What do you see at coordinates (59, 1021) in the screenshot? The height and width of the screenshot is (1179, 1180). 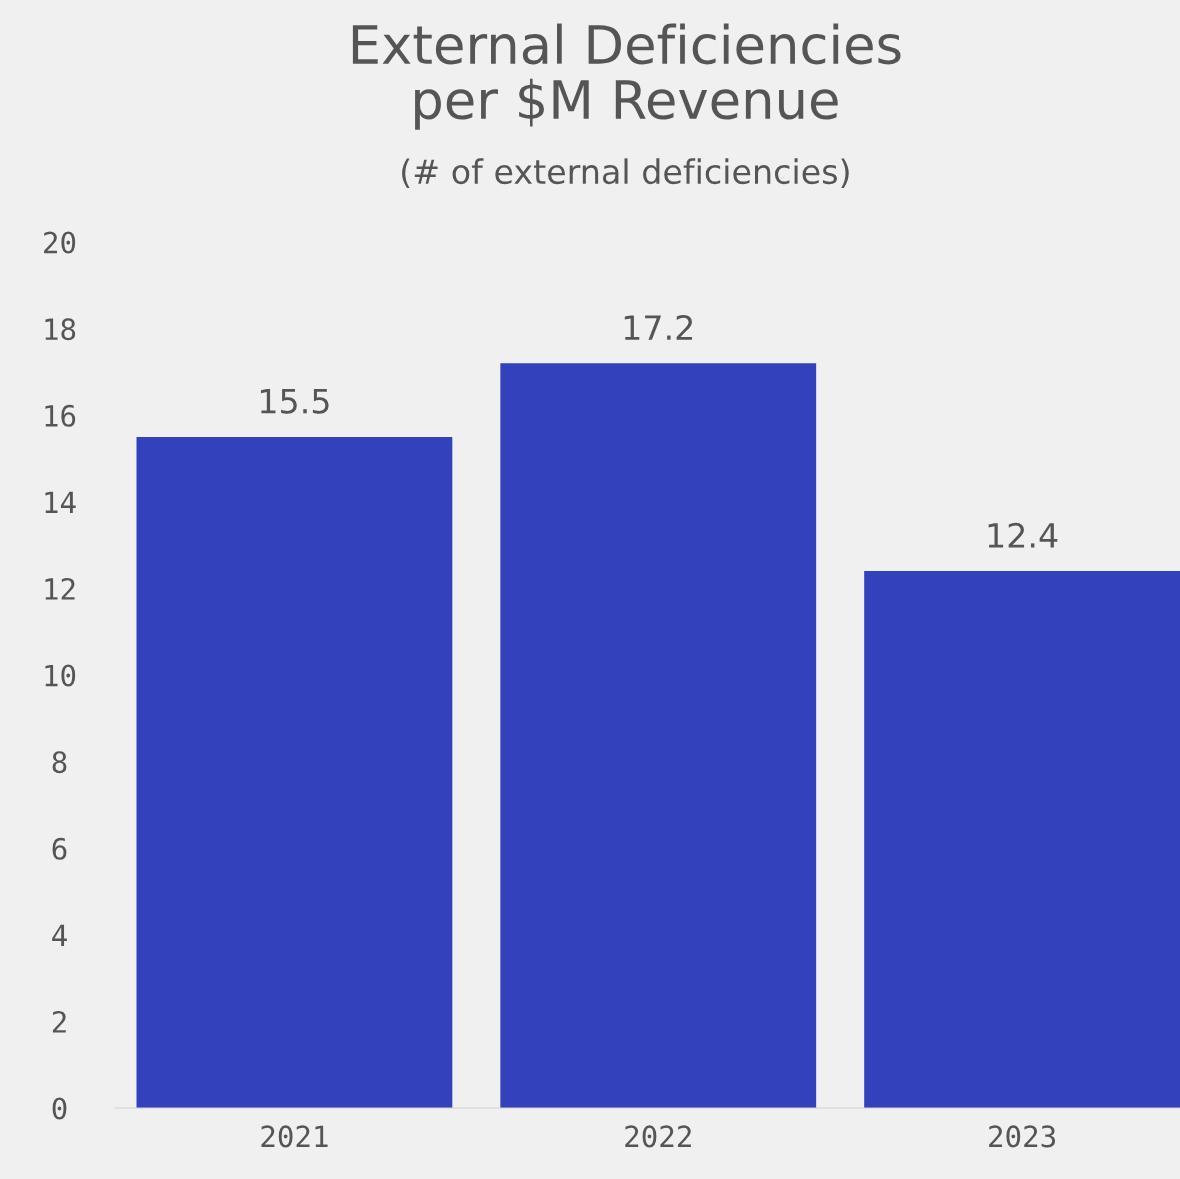 I see `y-tick-label: 2` at bounding box center [59, 1021].